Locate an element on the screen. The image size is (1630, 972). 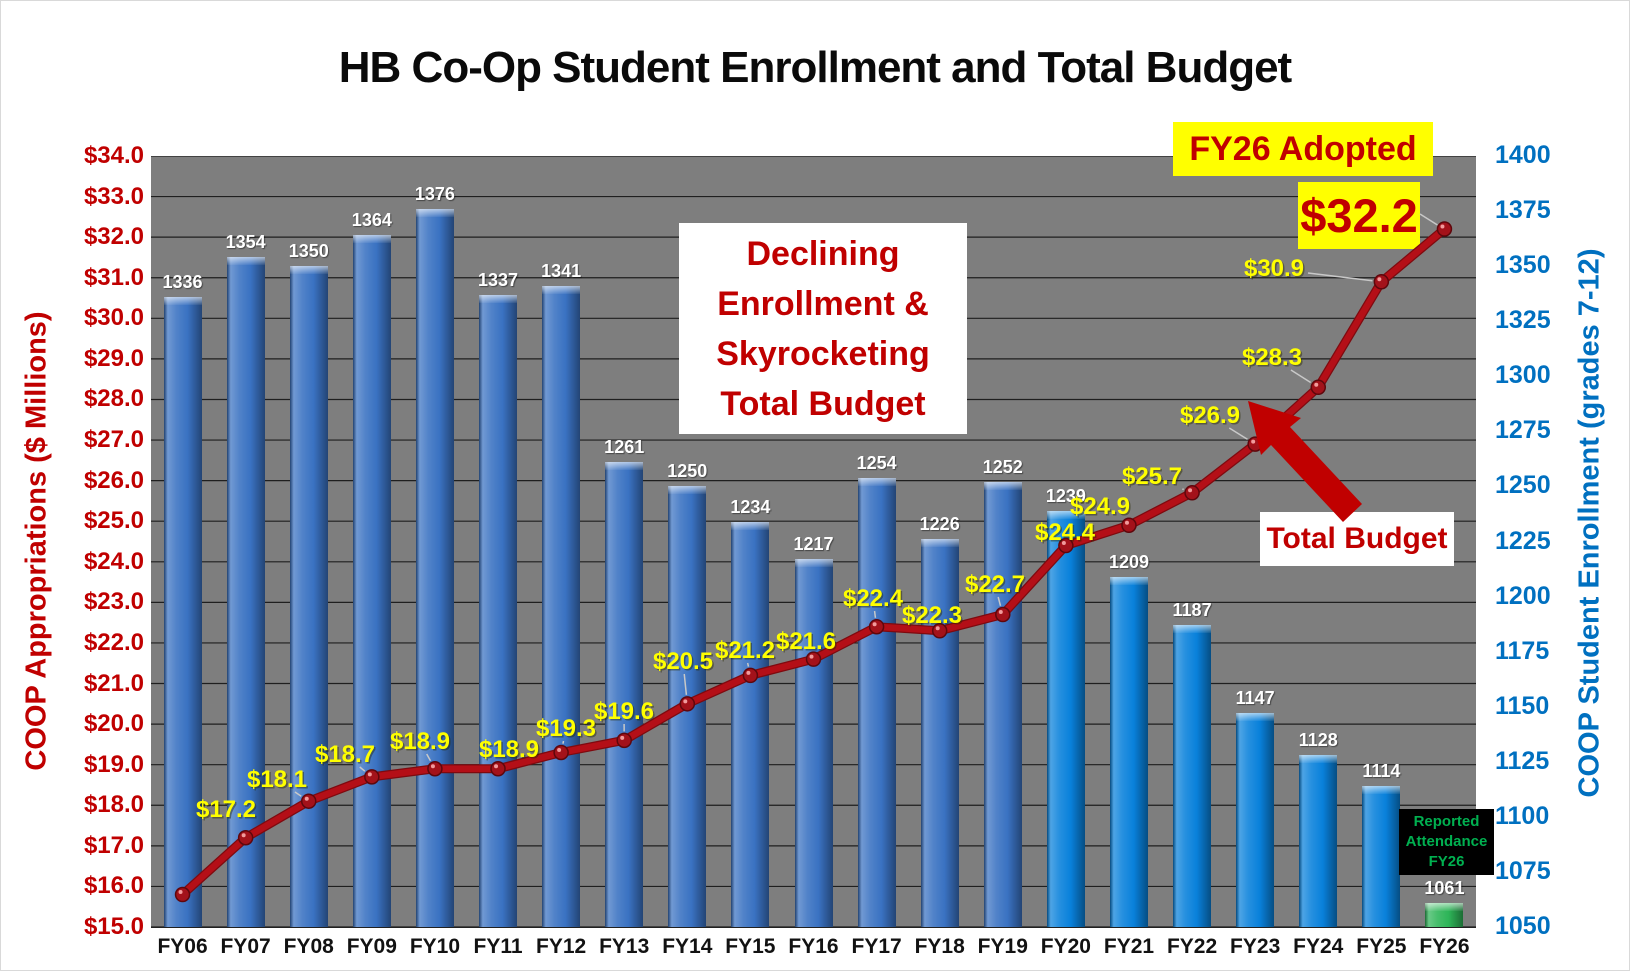
bar-value-label: 1350 is located at coordinates (309, 251).